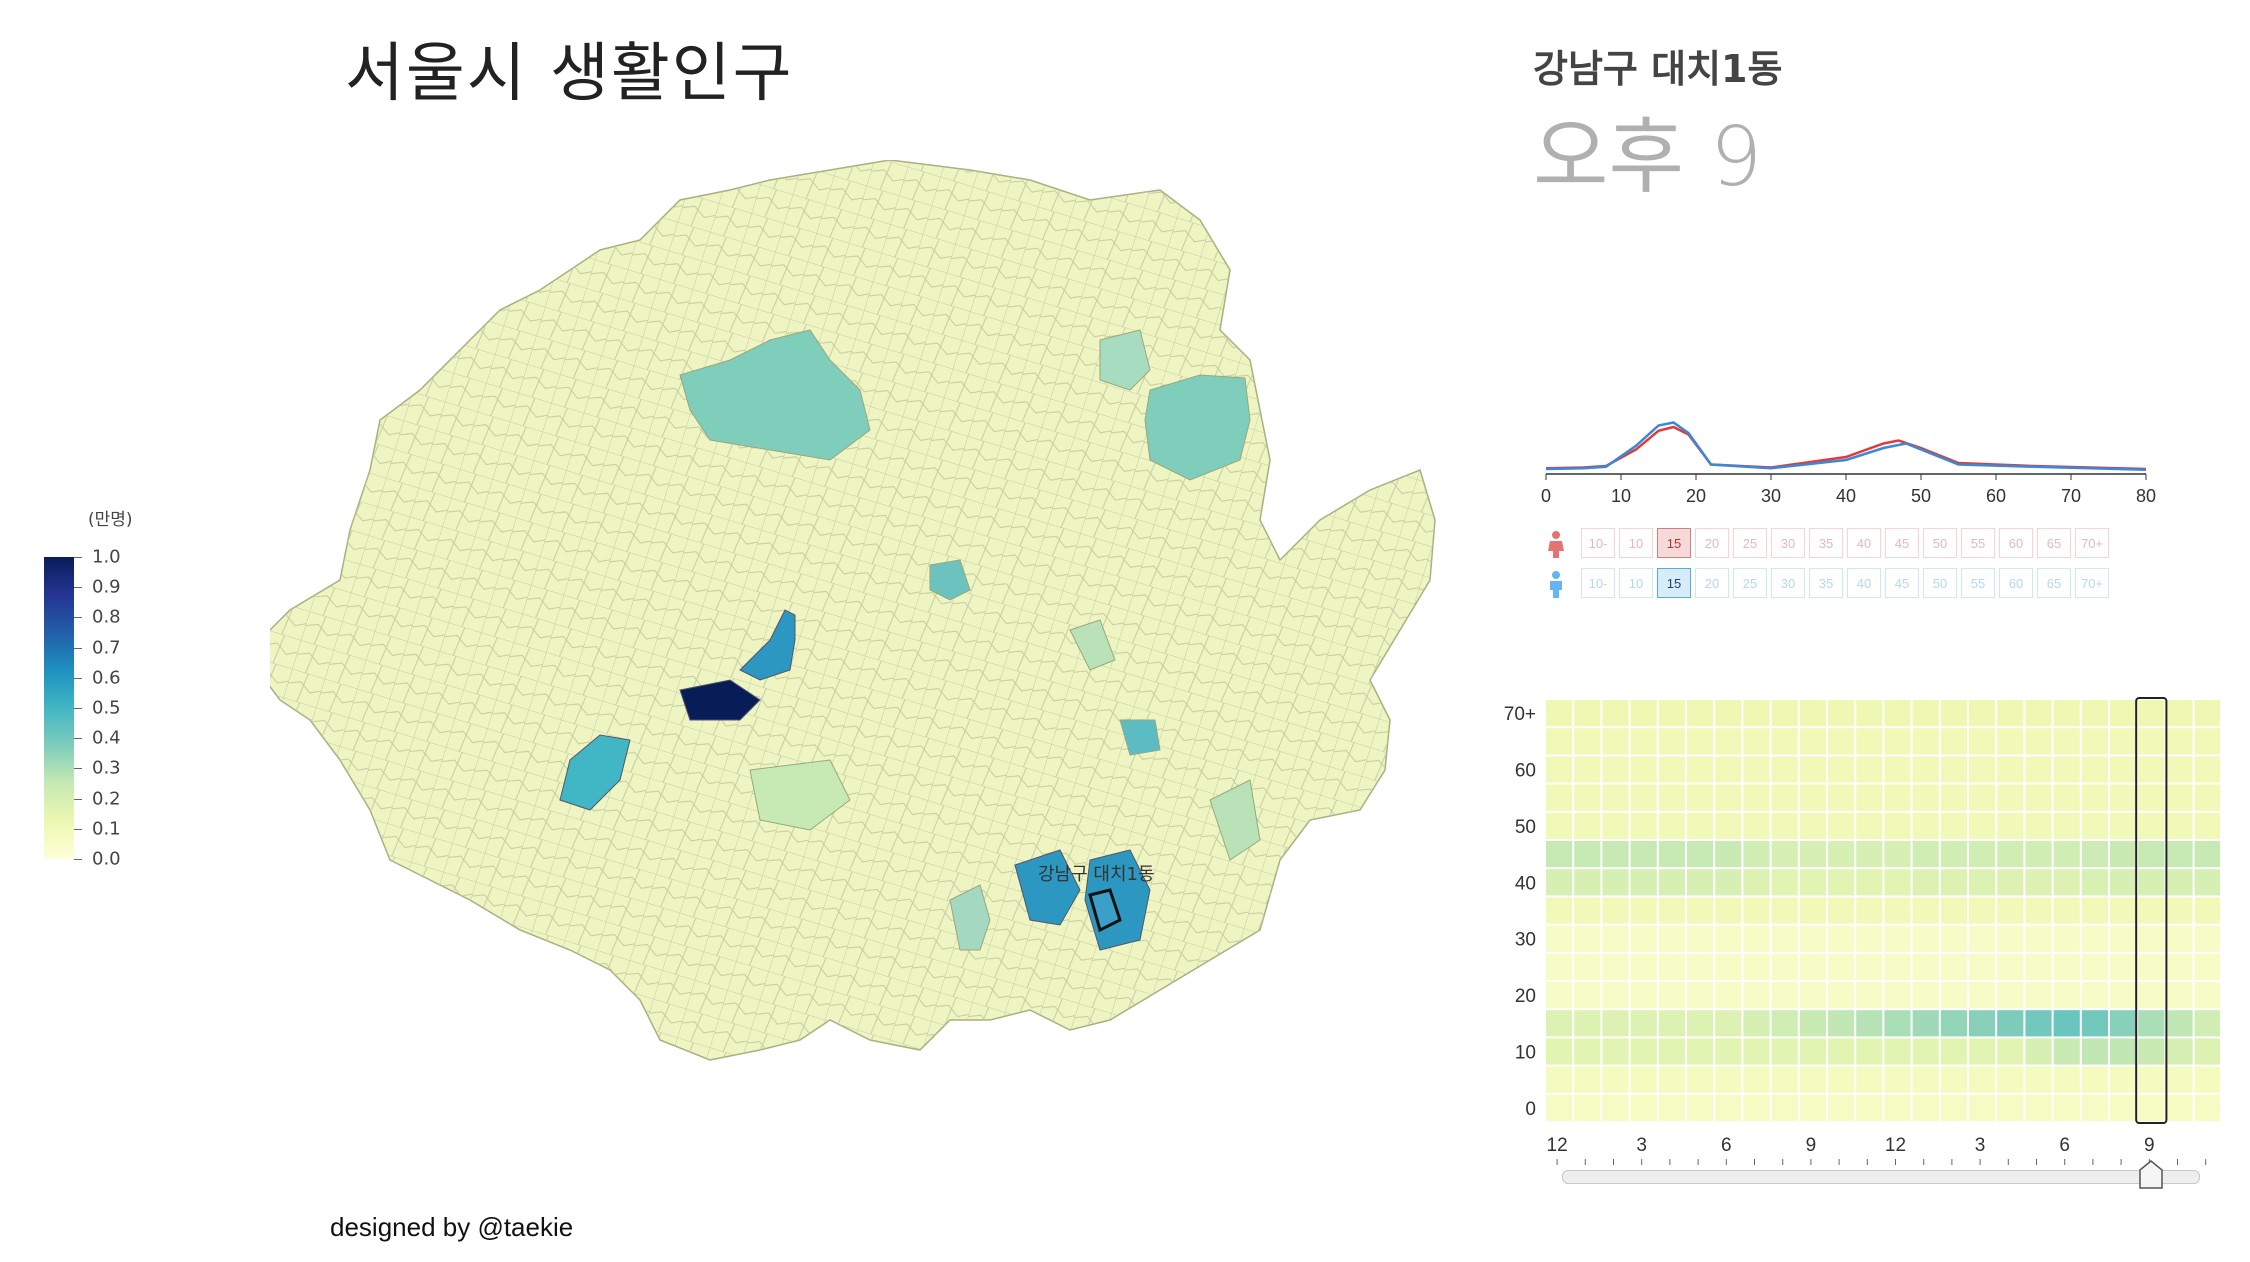 The height and width of the screenshot is (1262, 2250). I want to click on age-cell-70+: 70+, so click(2092, 583).